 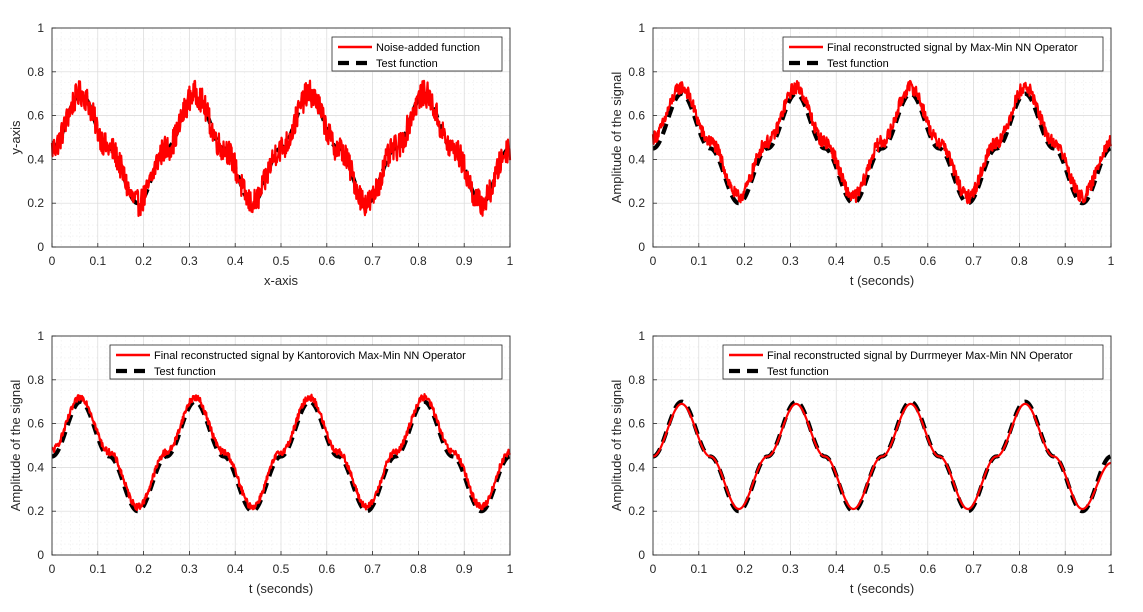 I want to click on legend: Noise-added function Test function, so click(x=417, y=54).